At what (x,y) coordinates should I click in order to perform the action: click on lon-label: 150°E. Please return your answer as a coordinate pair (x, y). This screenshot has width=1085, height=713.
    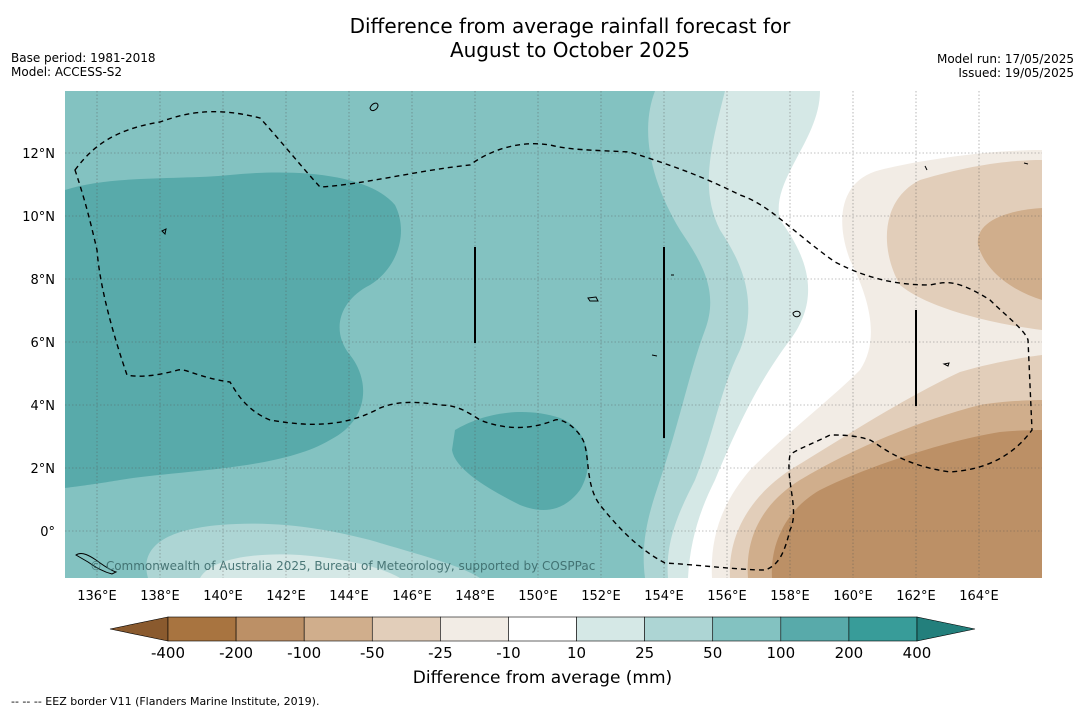
    Looking at the image, I should click on (538, 596).